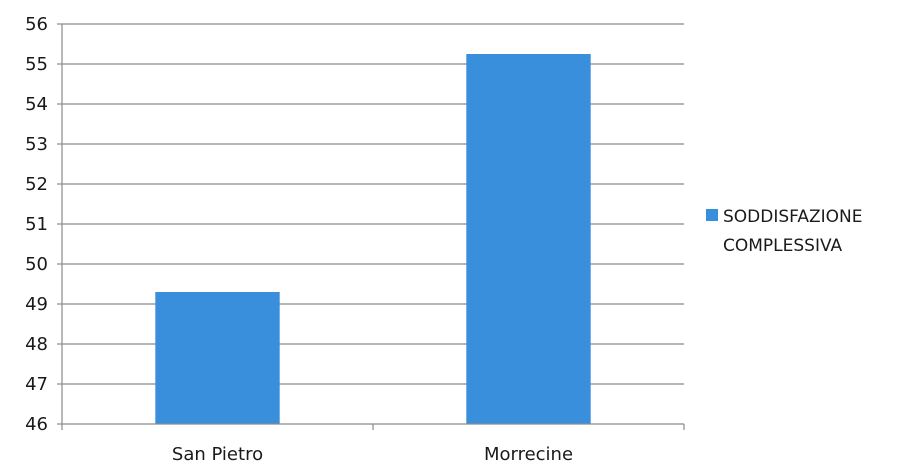 The image size is (903, 467). What do you see at coordinates (36, 344) in the screenshot?
I see `y-tick-label: 48` at bounding box center [36, 344].